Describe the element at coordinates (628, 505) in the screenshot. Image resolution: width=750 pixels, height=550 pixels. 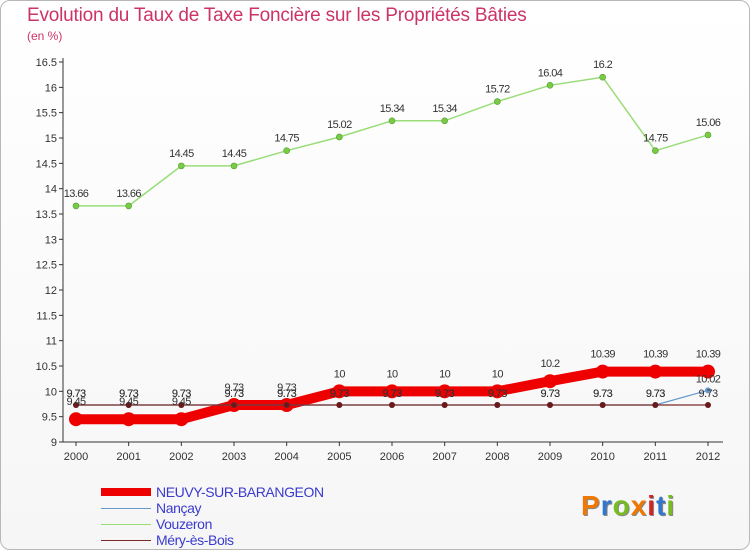
I see `proxiti-logo: Proxiti` at that location.